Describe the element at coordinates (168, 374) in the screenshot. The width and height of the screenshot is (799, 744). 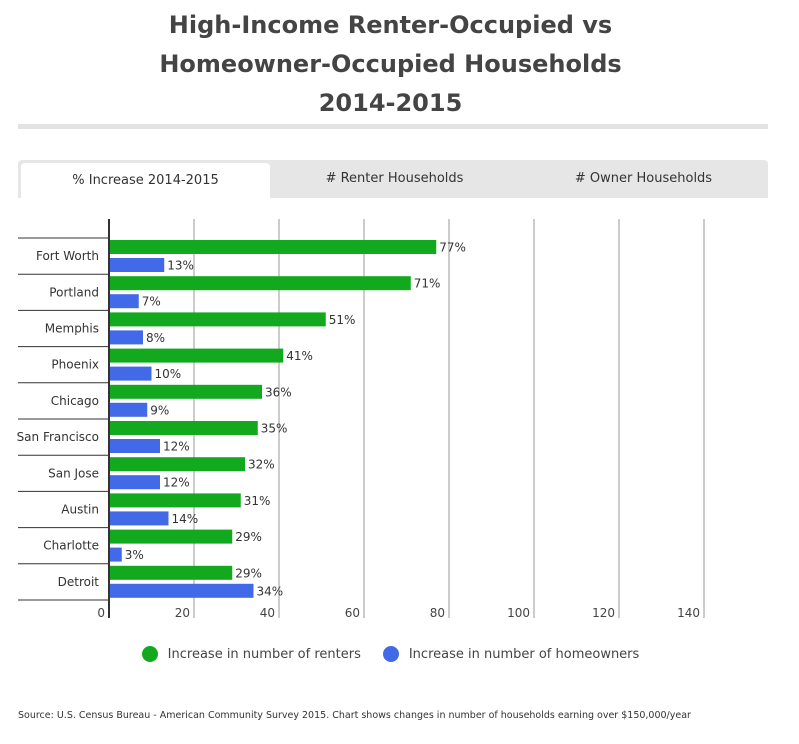
I see `data-label: 10%` at that location.